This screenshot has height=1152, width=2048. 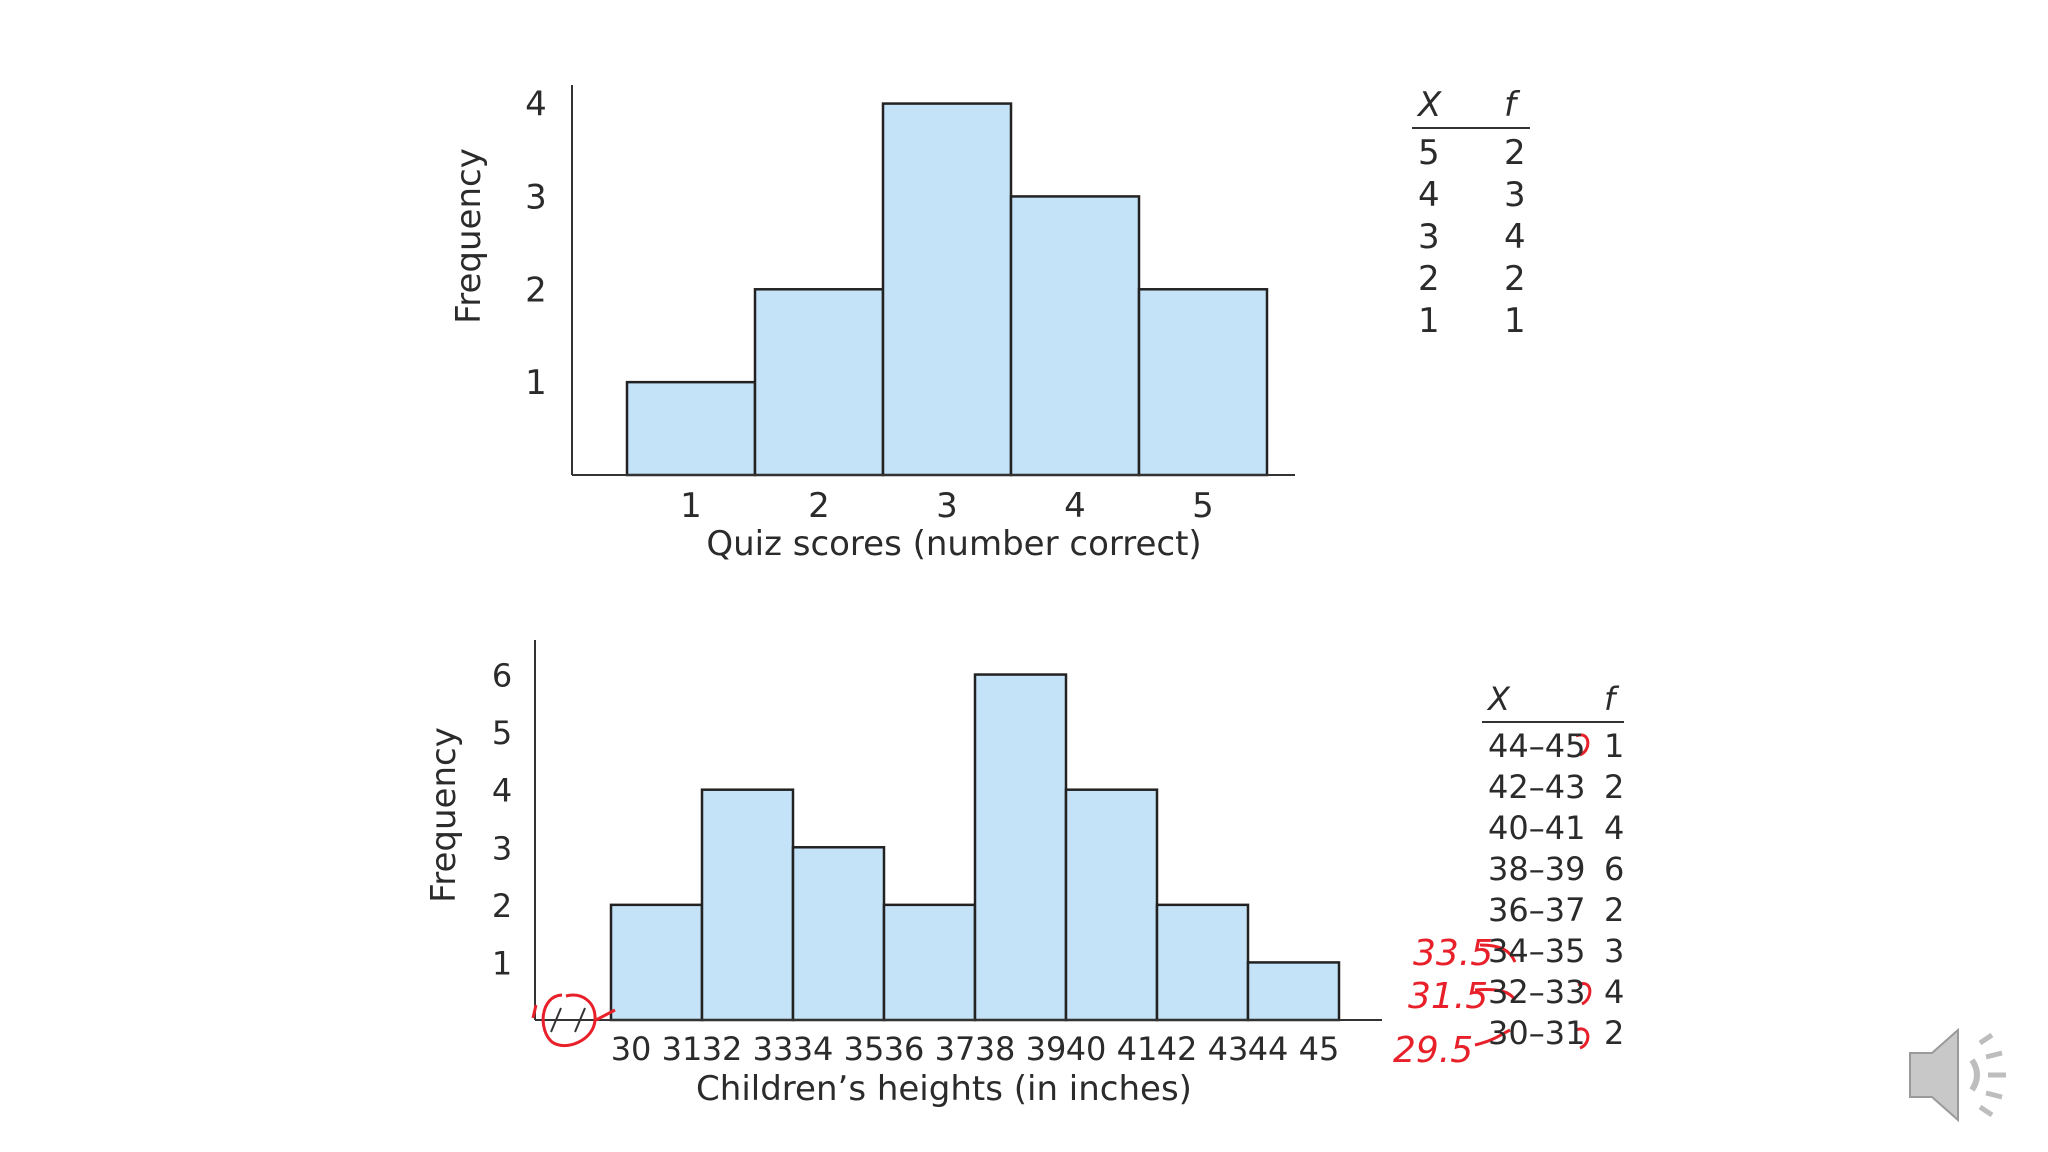 I want to click on speaker-volume-icon, so click(x=1957, y=1075).